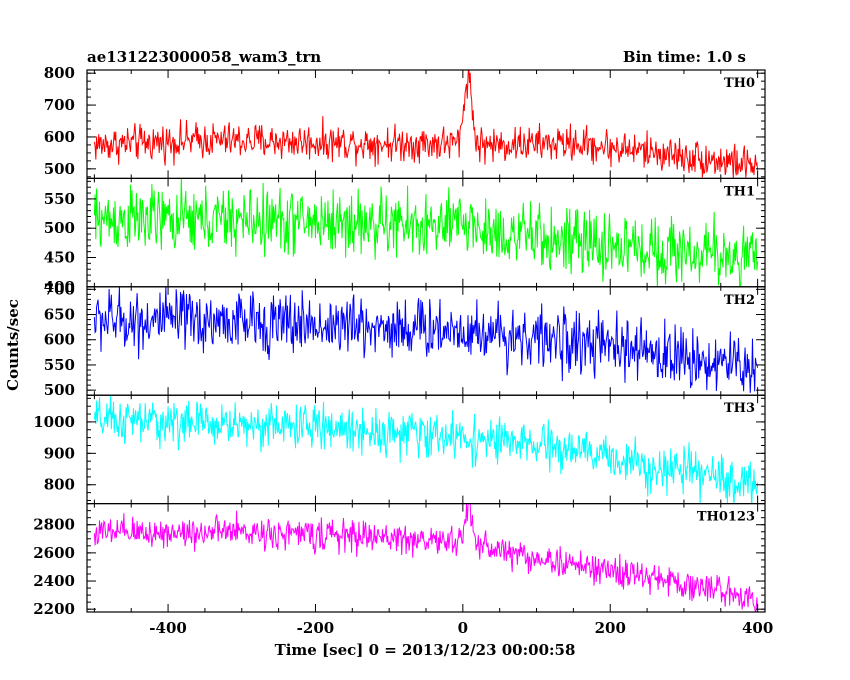 This screenshot has height=680, width=850. I want to click on x-axis-label: Time [sec] 0 = 2013/12/23 00:00:58, so click(425, 650).